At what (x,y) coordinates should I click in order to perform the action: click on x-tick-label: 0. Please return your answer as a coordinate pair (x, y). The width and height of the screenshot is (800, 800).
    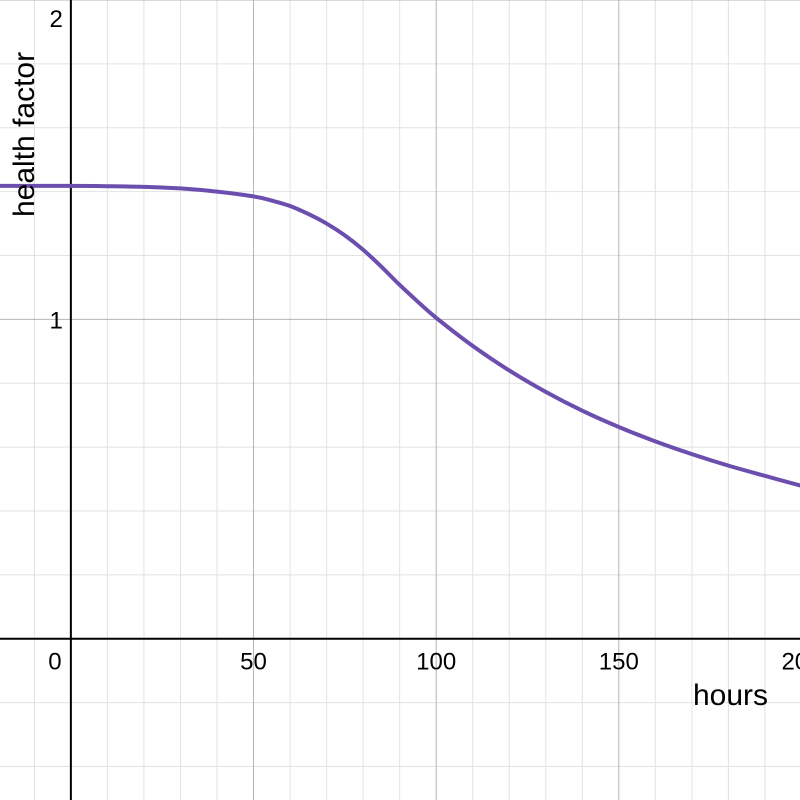
    Looking at the image, I should click on (54, 662).